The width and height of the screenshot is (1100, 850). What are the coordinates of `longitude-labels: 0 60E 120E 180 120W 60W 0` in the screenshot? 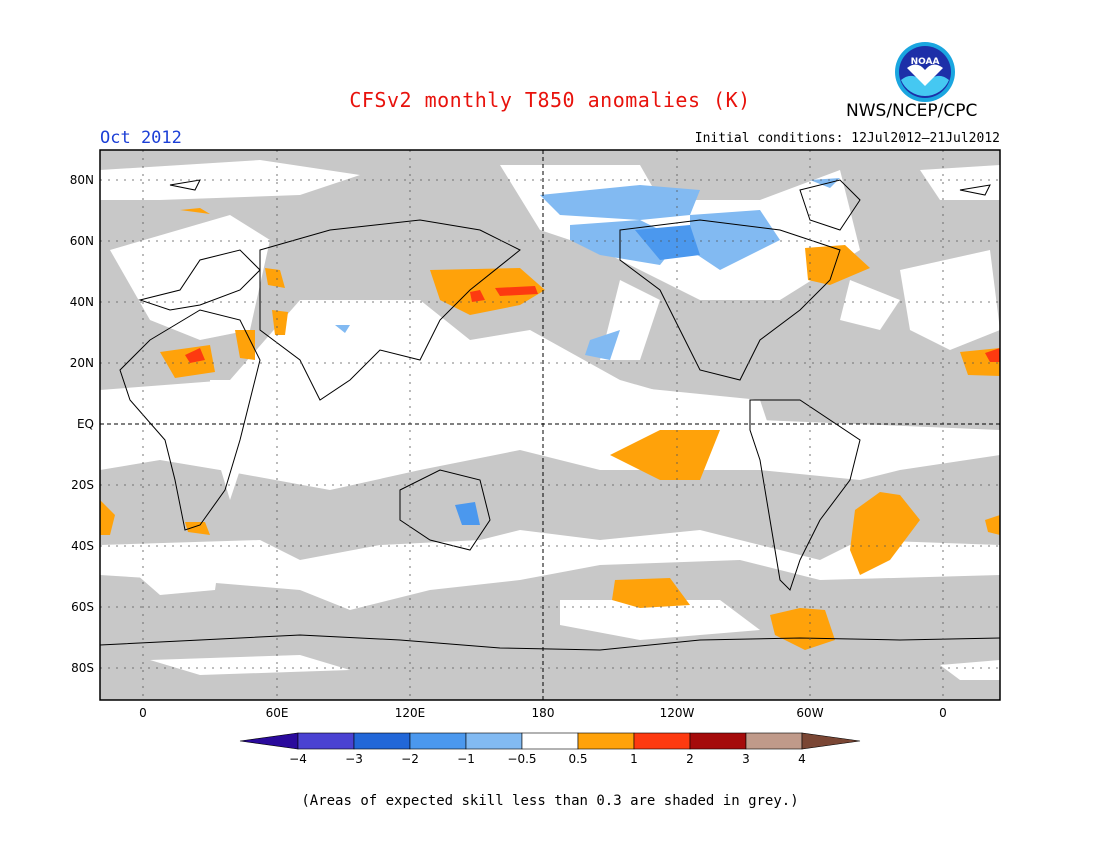 It's located at (543, 713).